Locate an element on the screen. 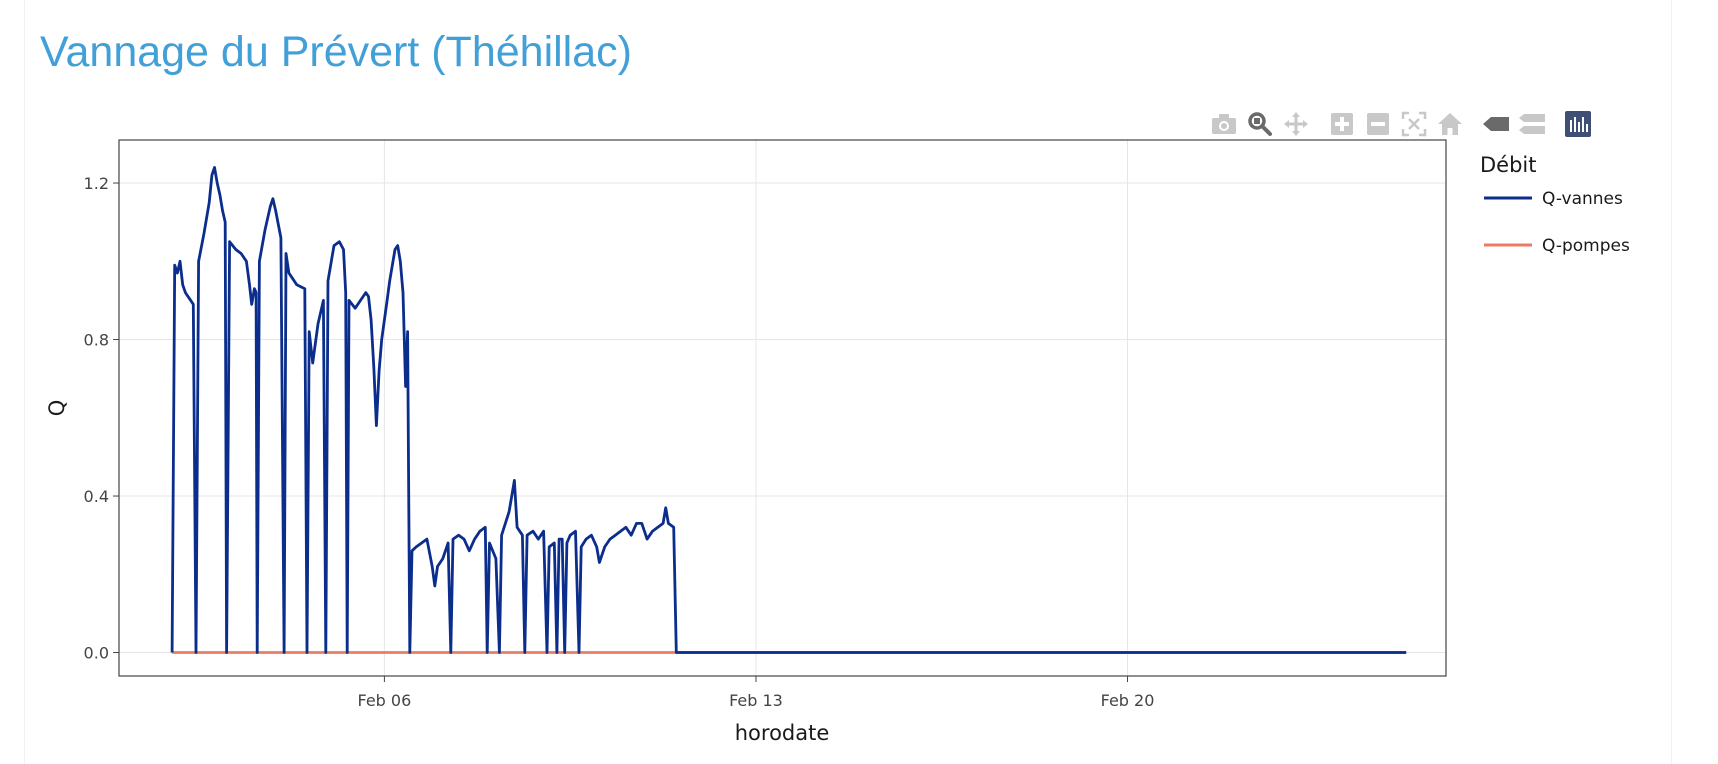 The width and height of the screenshot is (1718, 764). zoom-out-icon is located at coordinates (1378, 124).